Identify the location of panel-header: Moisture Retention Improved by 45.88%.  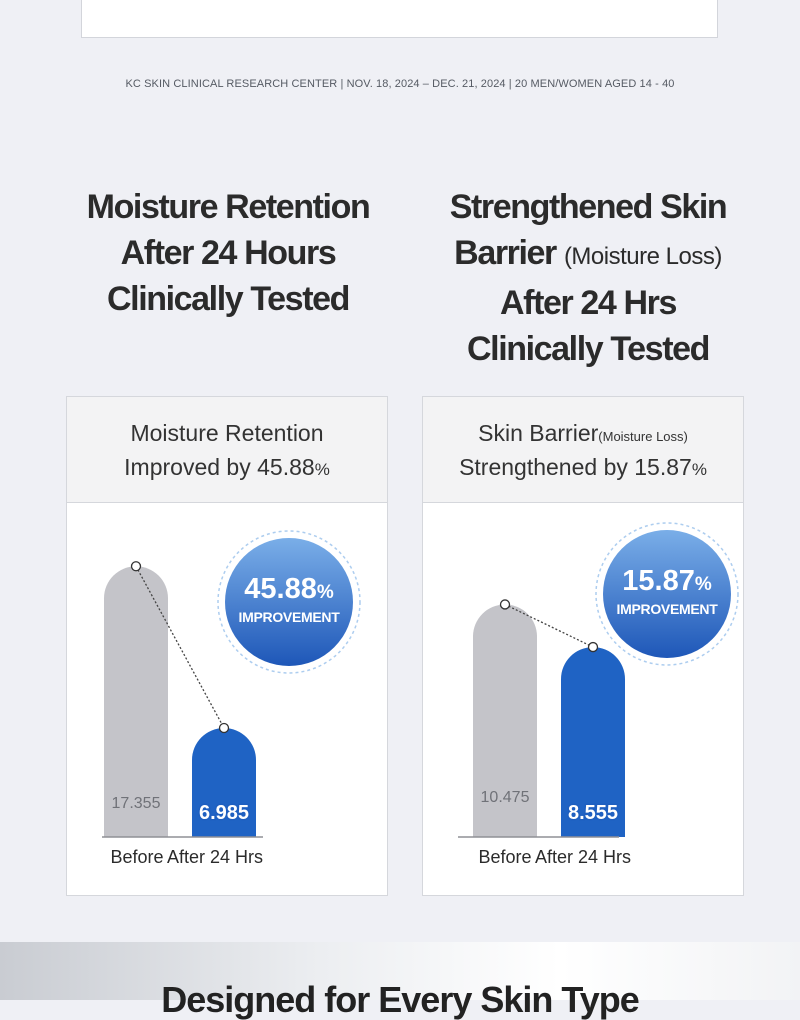
(227, 450).